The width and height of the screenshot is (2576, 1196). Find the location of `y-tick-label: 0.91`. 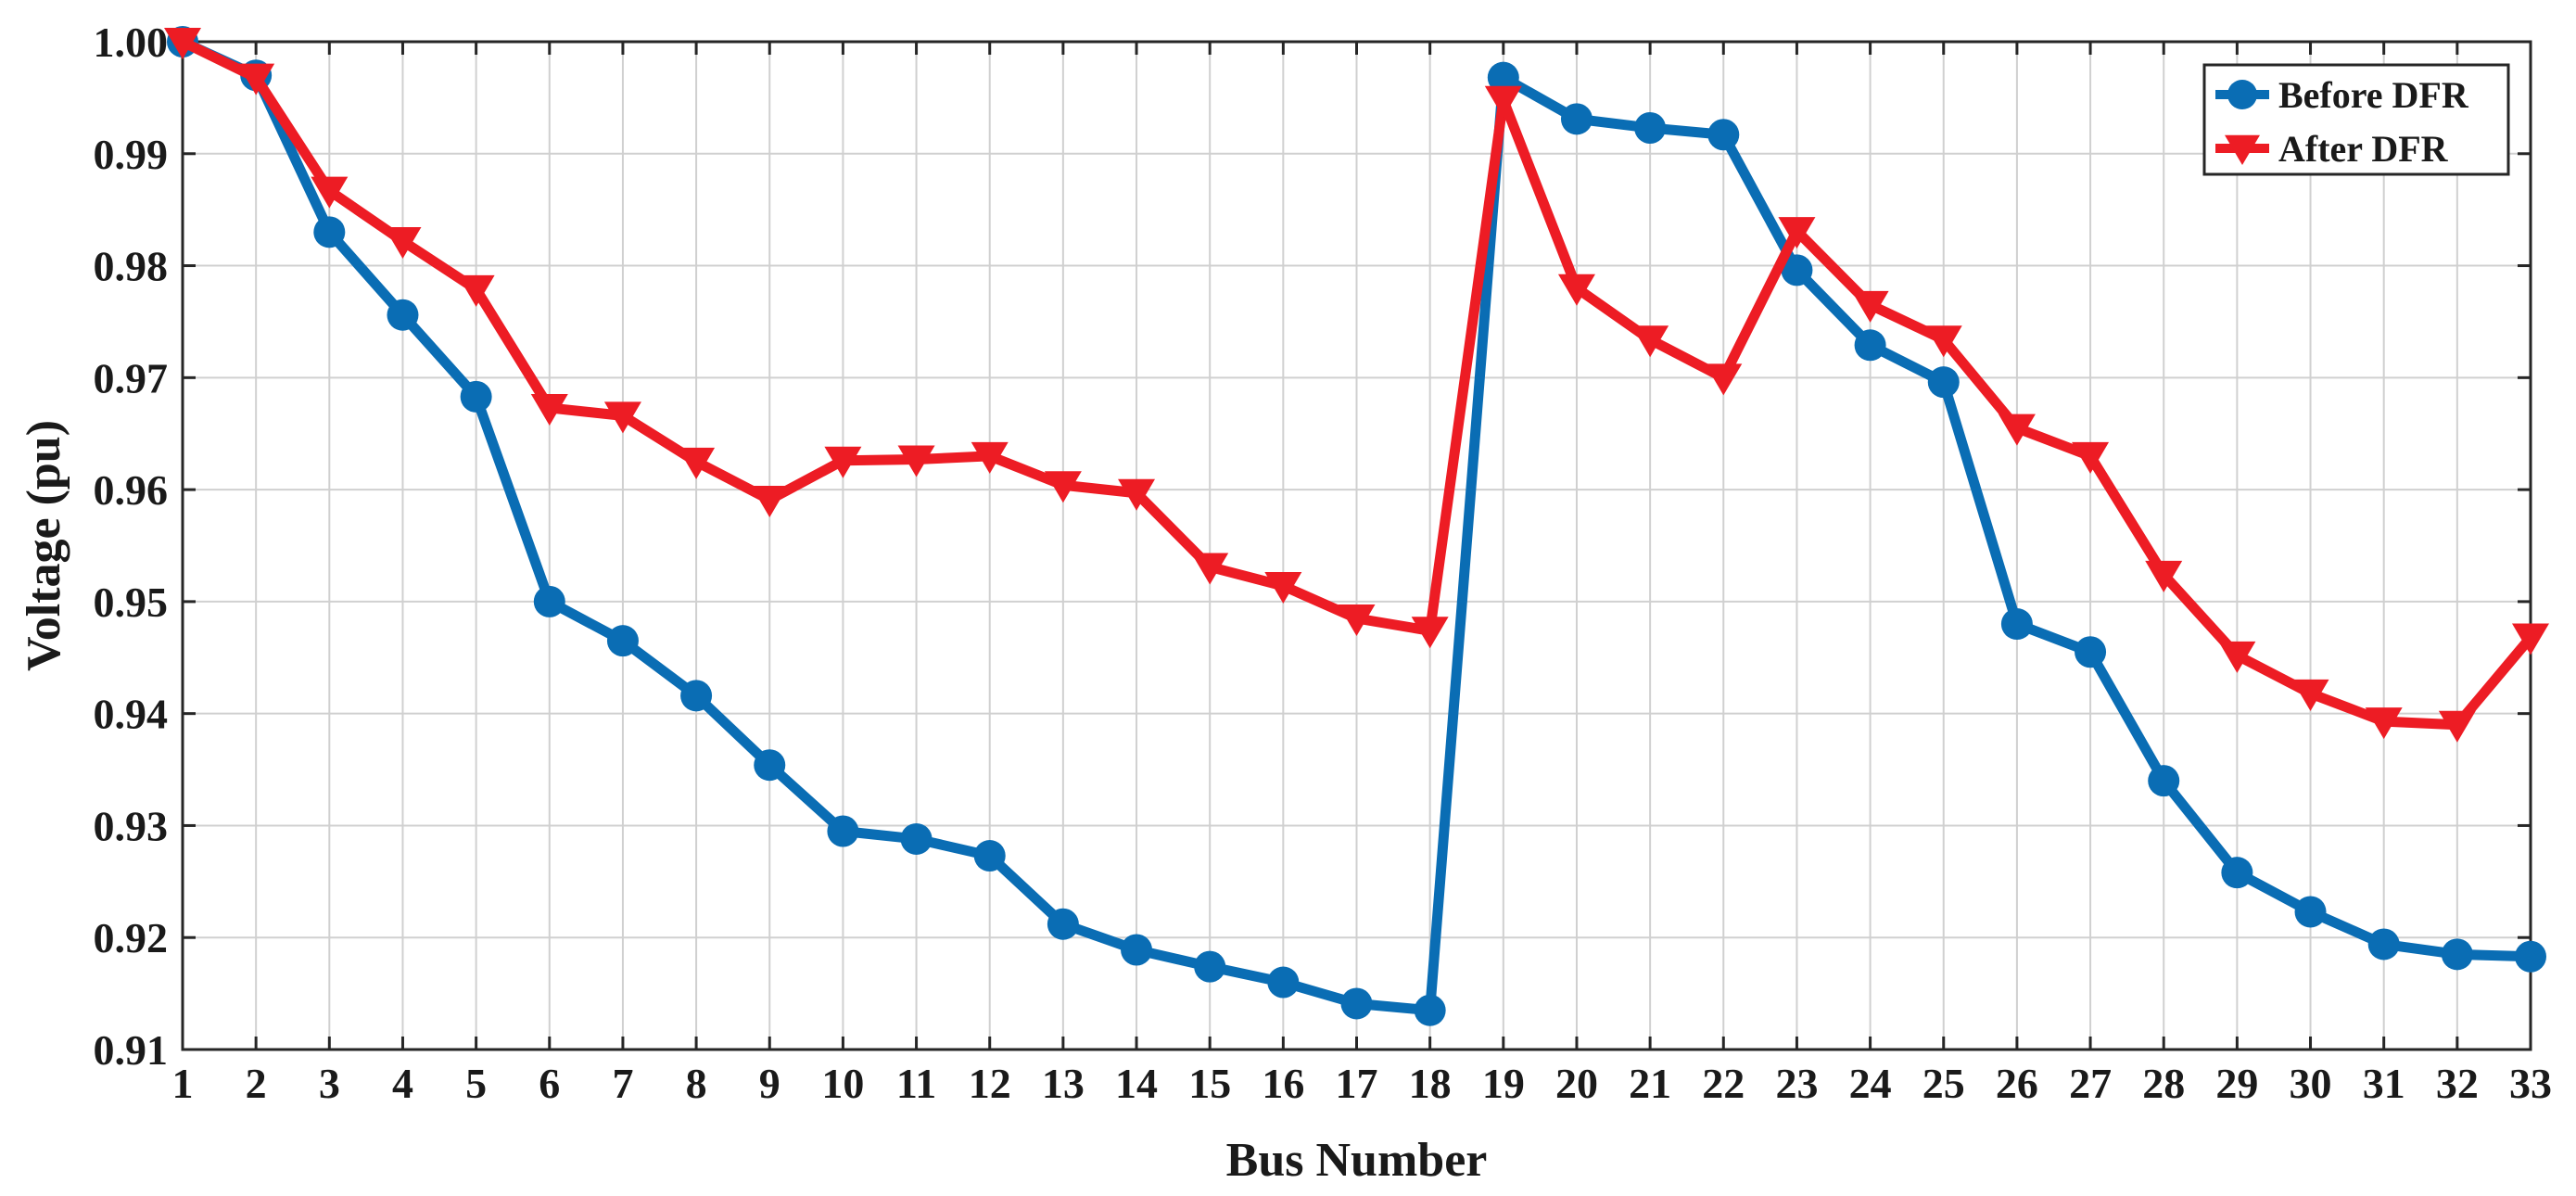

y-tick-label: 0.91 is located at coordinates (131, 1050).